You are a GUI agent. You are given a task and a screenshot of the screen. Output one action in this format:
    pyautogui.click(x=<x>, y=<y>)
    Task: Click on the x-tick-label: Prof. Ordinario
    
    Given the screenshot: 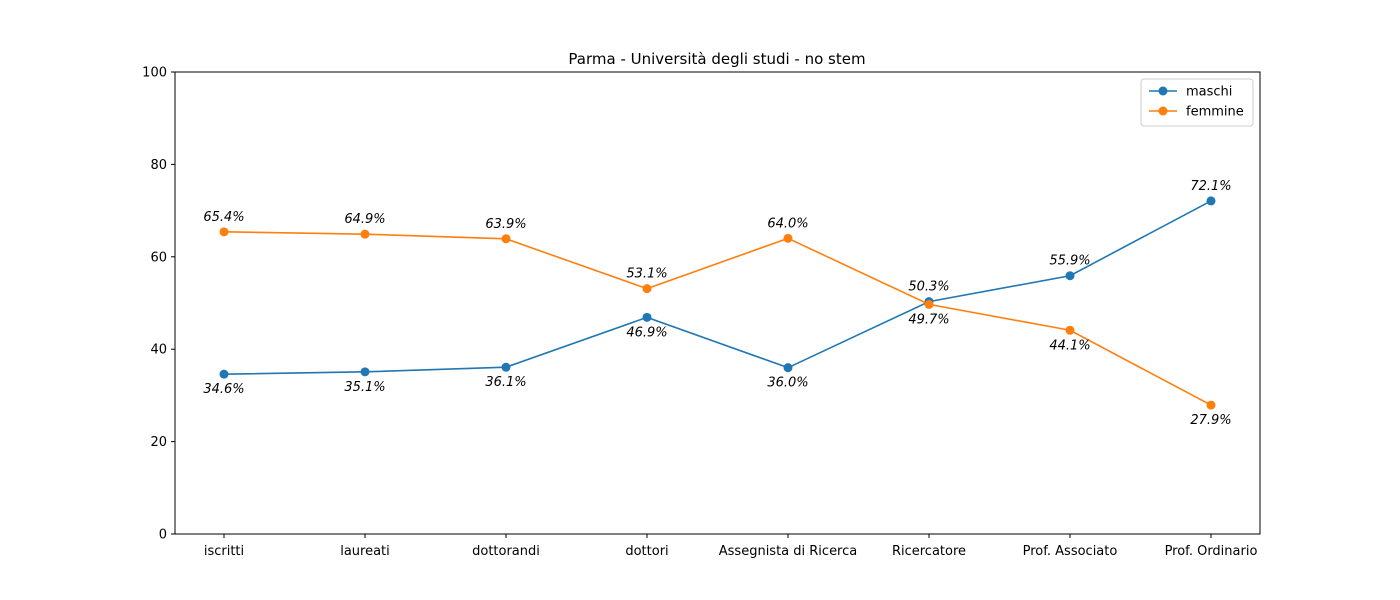 What is the action you would take?
    pyautogui.click(x=1211, y=551)
    